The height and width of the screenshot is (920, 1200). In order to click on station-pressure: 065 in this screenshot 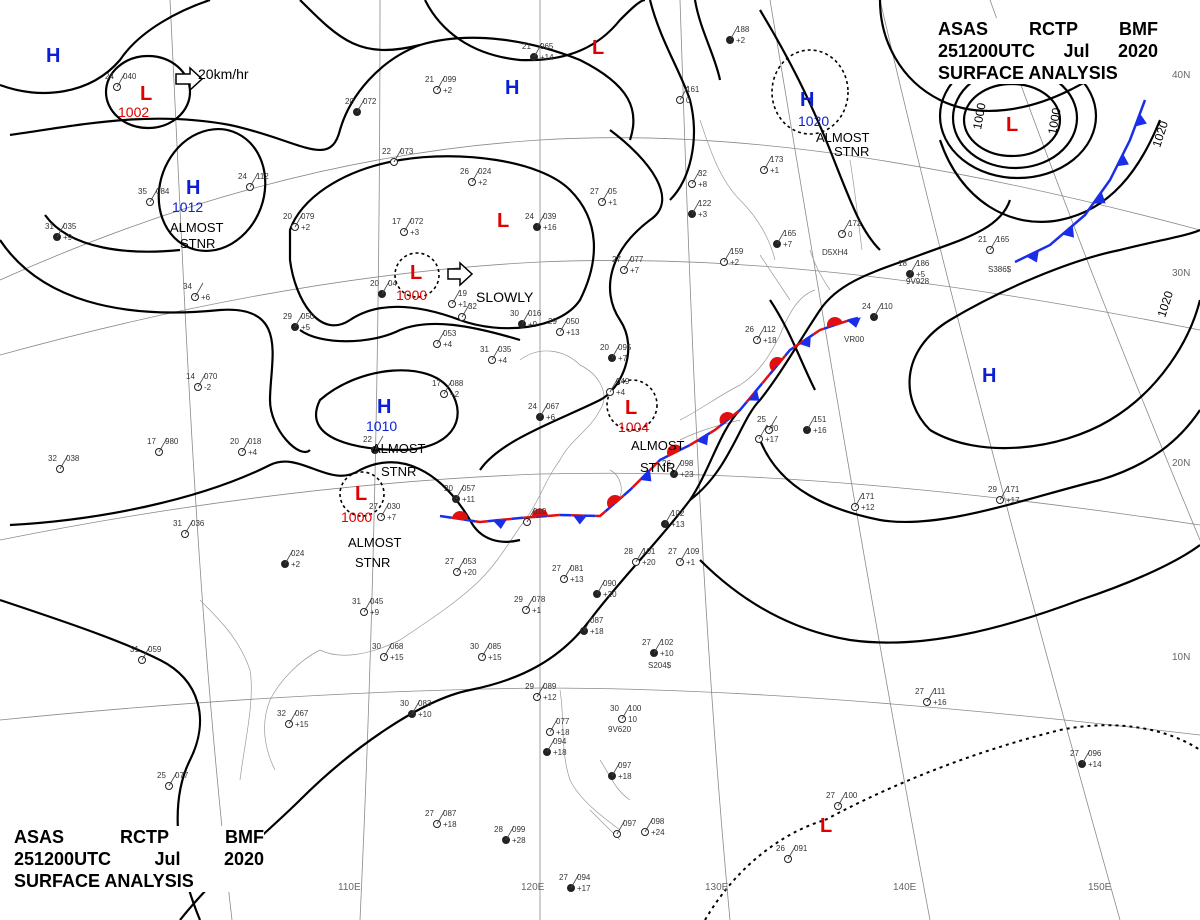, I will do `click(547, 46)`.